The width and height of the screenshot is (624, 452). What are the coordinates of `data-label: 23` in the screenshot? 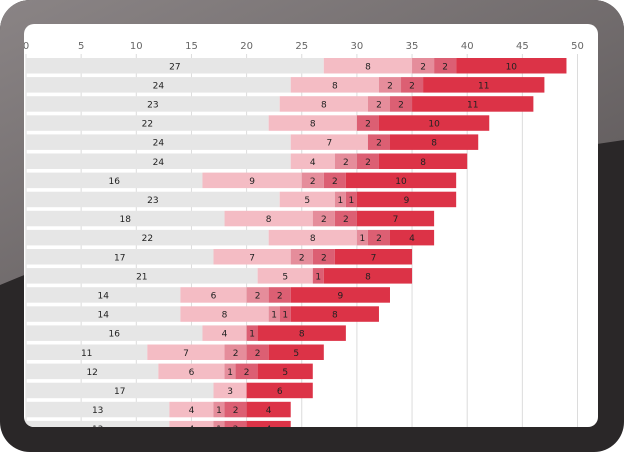 It's located at (152, 201).